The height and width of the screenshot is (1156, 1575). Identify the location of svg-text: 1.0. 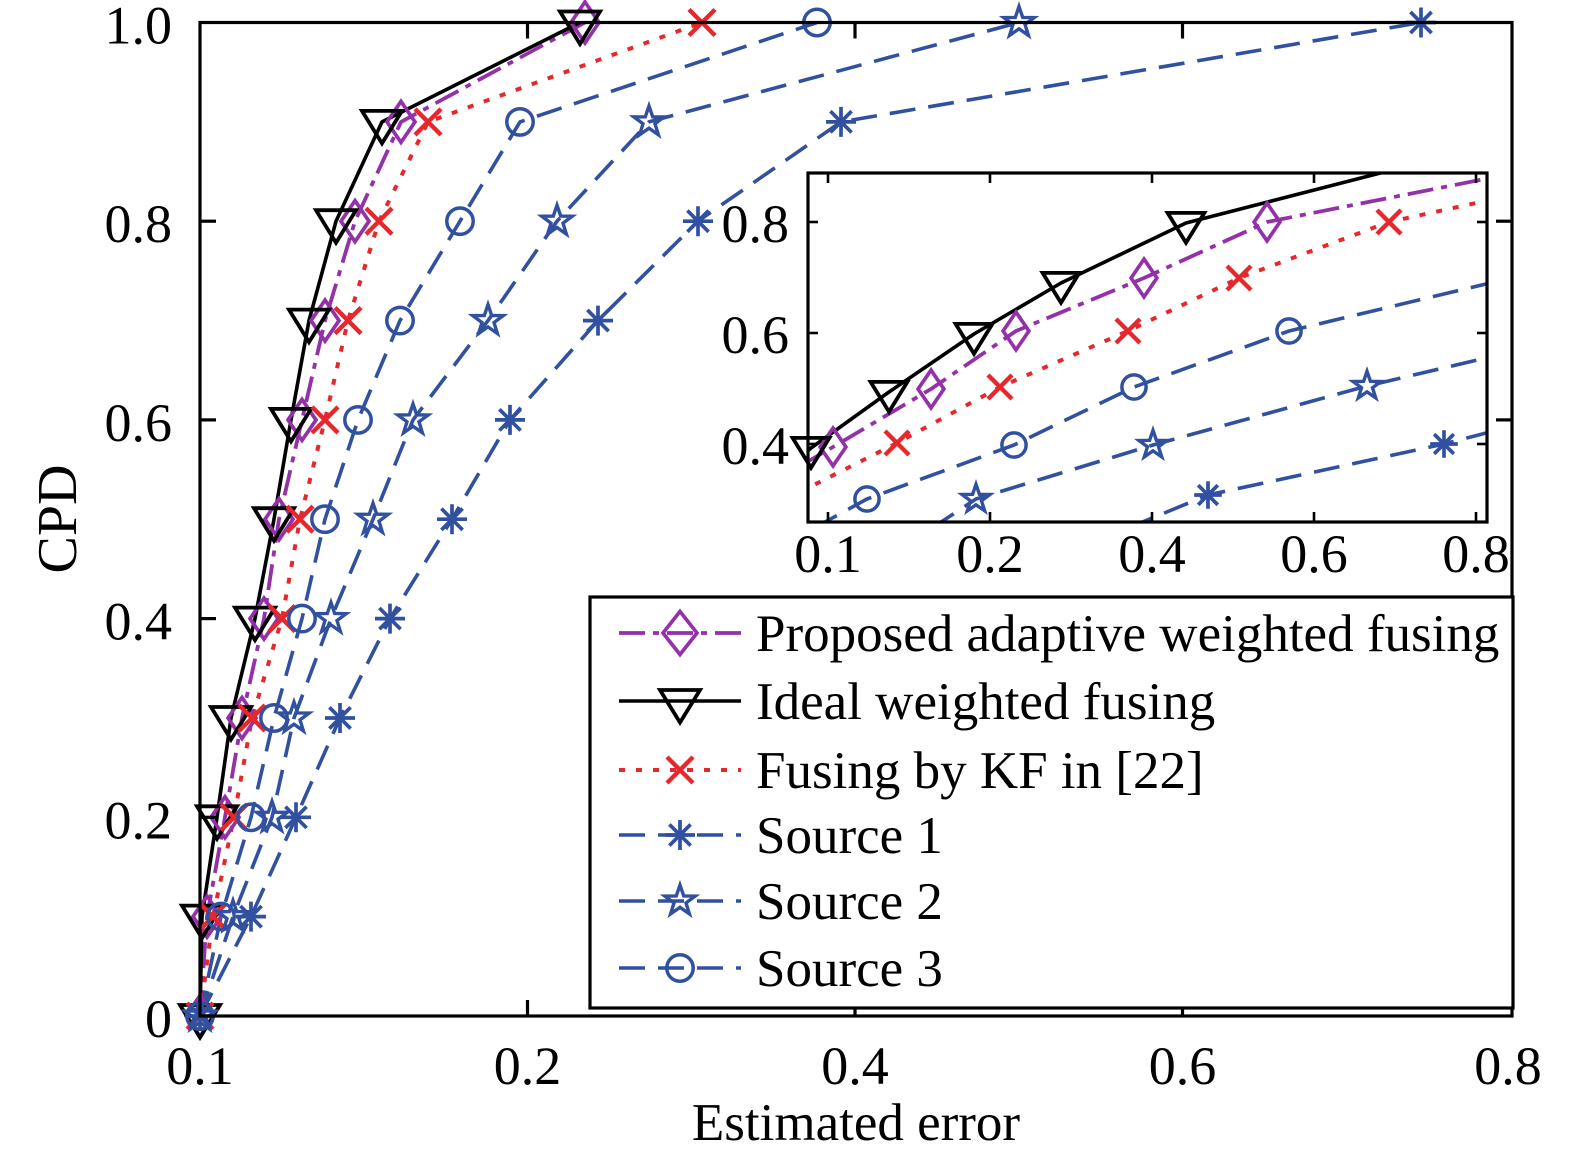
(139, 28).